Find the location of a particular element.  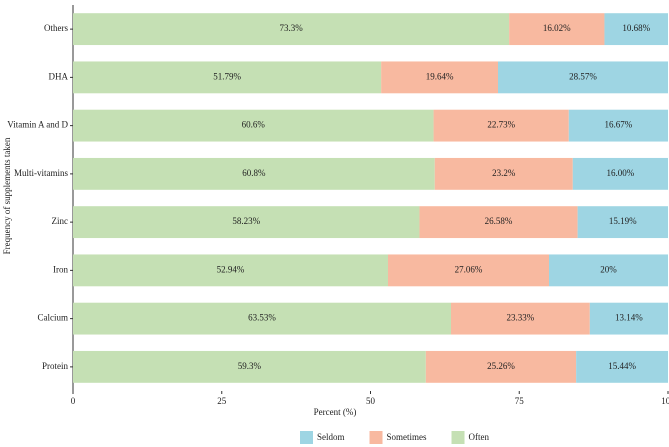

data-label: 15.44% is located at coordinates (622, 366).